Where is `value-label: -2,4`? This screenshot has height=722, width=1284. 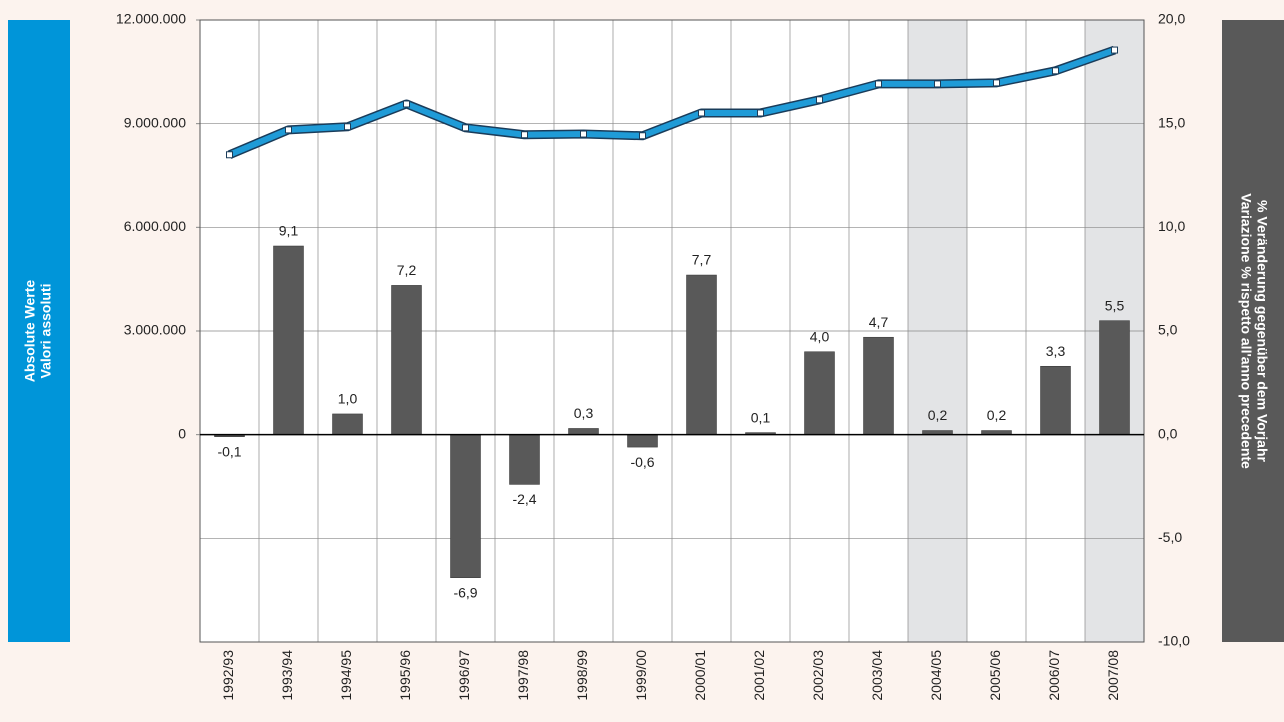
value-label: -2,4 is located at coordinates (524, 499).